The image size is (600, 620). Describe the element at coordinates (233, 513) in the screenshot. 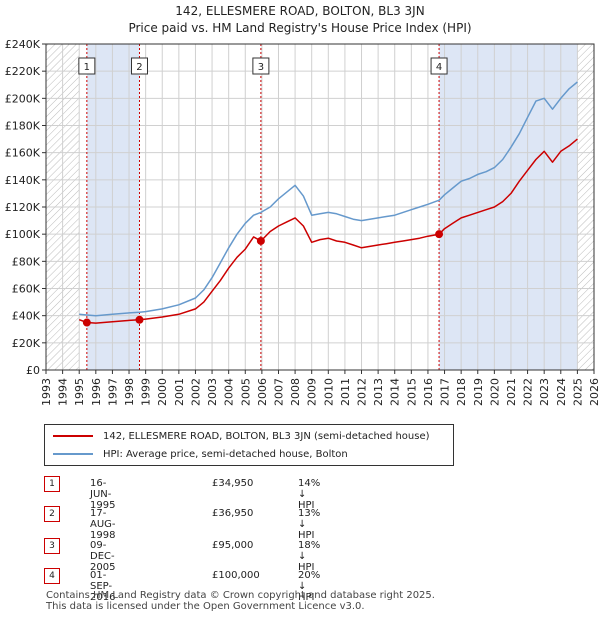

I see `sale-price: £36,950` at that location.